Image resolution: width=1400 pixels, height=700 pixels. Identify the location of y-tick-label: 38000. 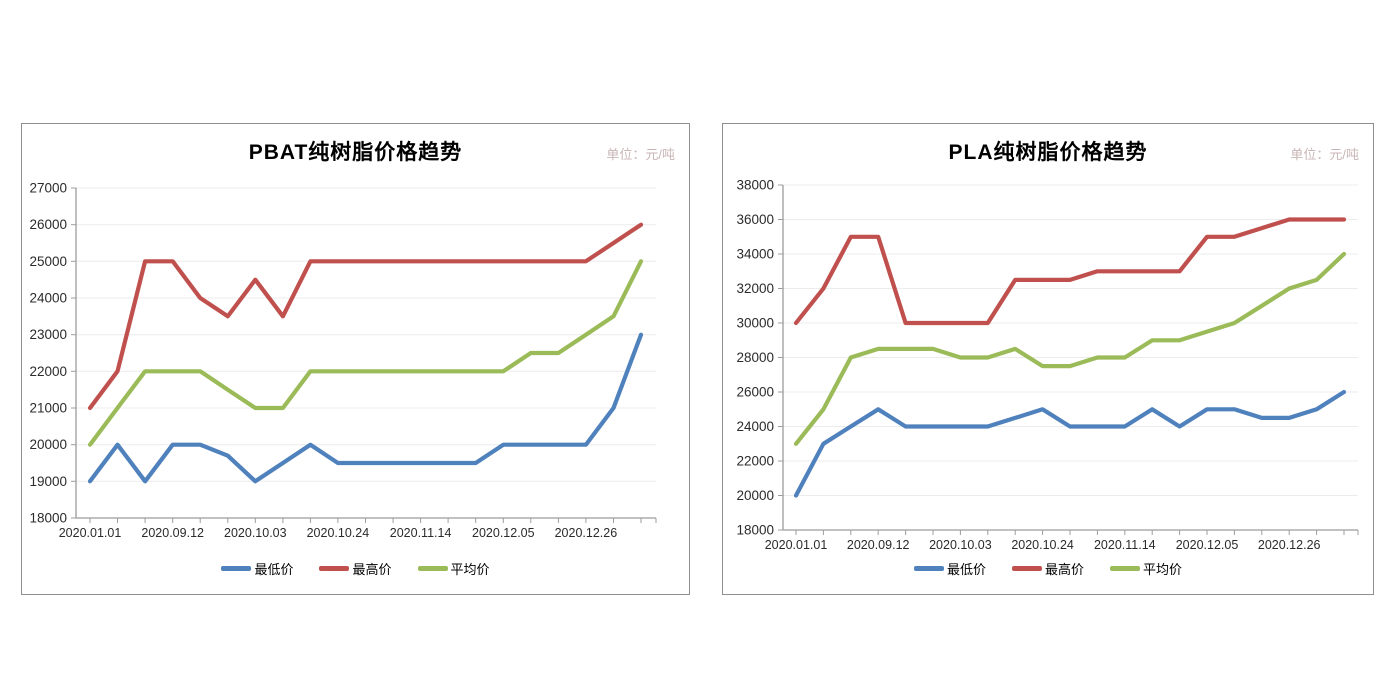
(755, 185).